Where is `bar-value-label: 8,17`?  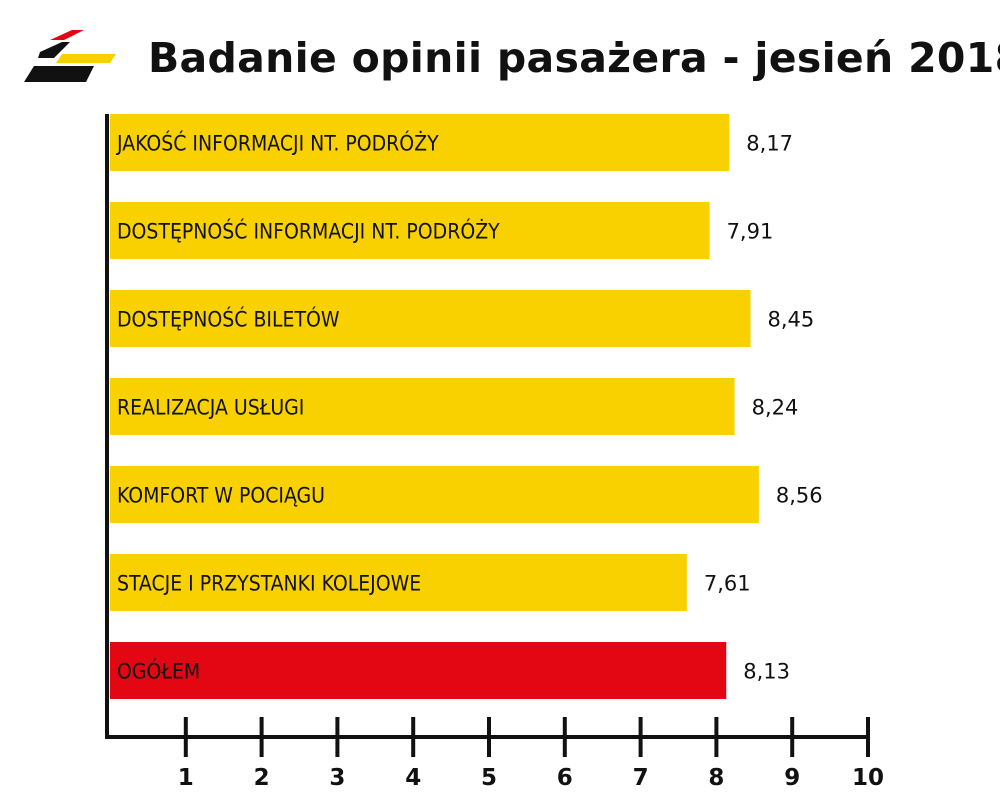 bar-value-label: 8,17 is located at coordinates (769, 144).